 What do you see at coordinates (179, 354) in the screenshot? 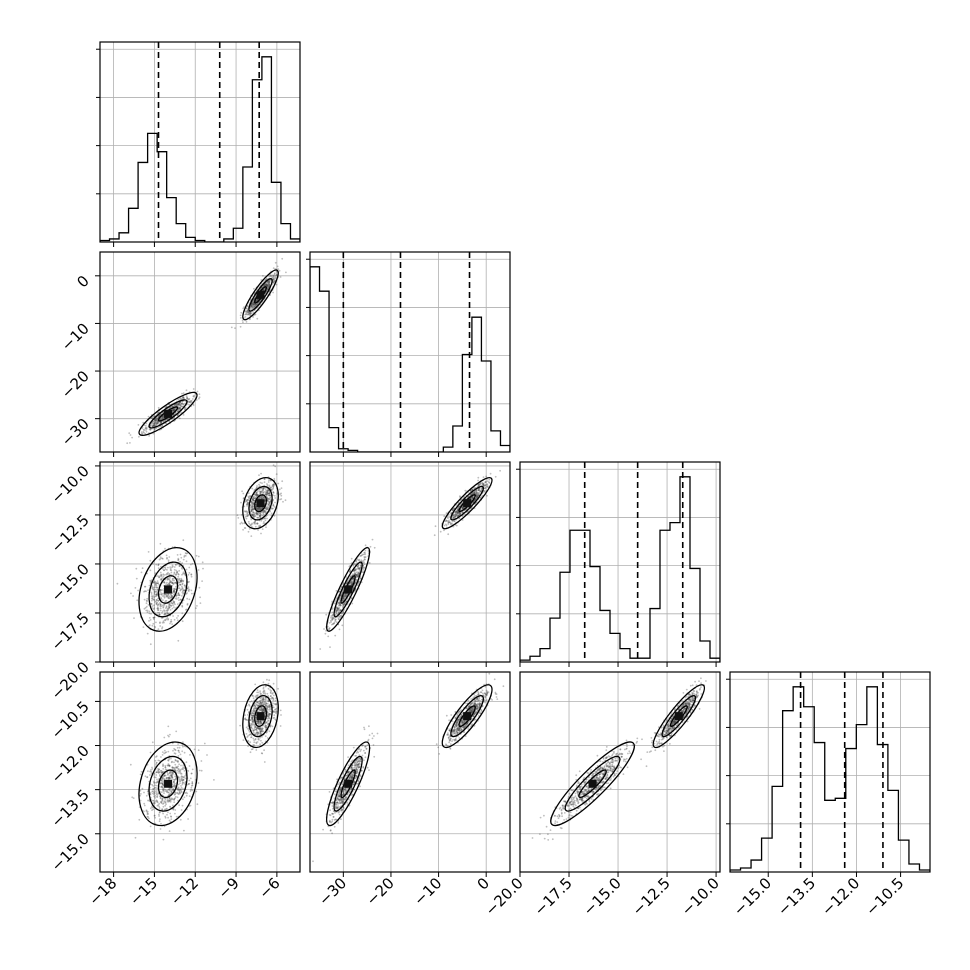
I see `panel-1-0: 0−10−20−30` at bounding box center [179, 354].